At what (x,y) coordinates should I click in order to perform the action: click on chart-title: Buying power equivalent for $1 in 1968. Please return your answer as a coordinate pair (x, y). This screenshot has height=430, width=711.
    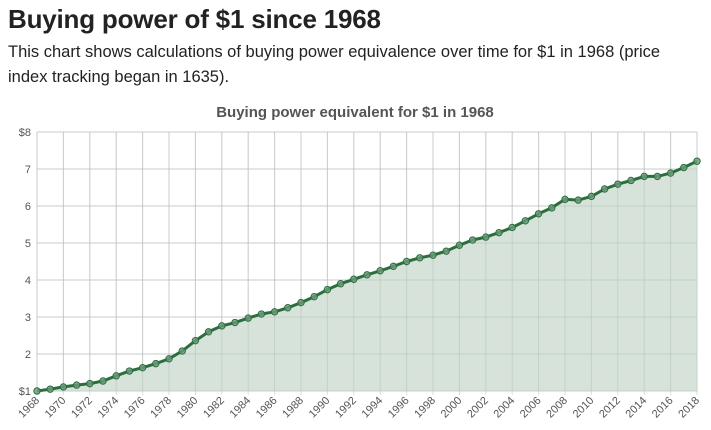
    Looking at the image, I should click on (355, 112).